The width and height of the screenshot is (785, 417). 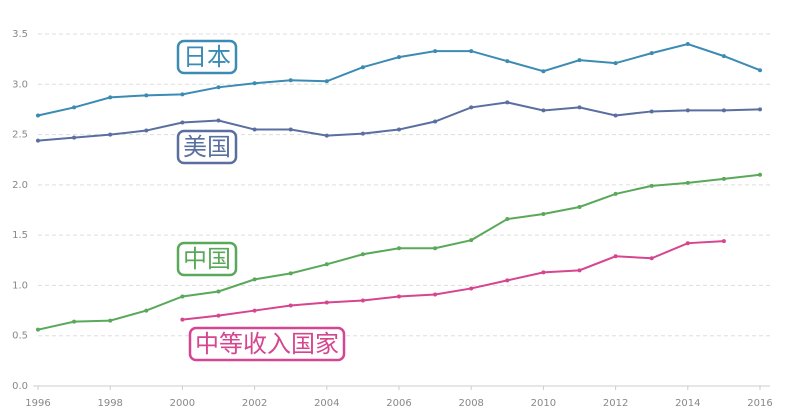 I want to click on x-tick-label: 2010, so click(x=543, y=403).